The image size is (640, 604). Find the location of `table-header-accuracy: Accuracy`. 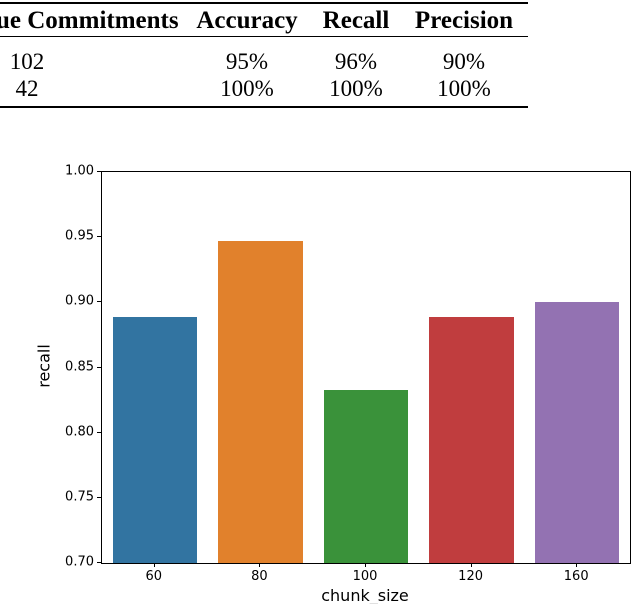

table-header-accuracy: Accuracy is located at coordinates (247, 20).